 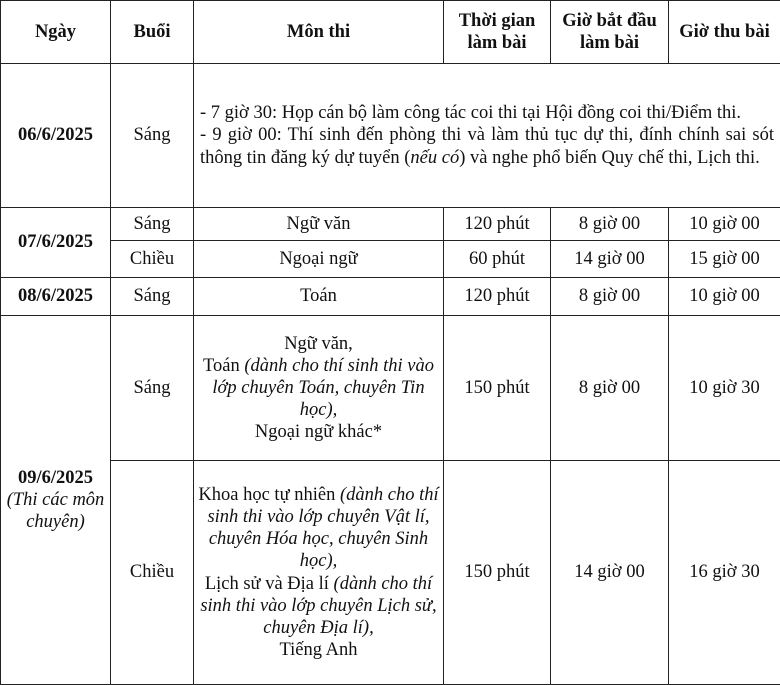 I want to click on date-cell: 07/6/2025, so click(x=56, y=243).